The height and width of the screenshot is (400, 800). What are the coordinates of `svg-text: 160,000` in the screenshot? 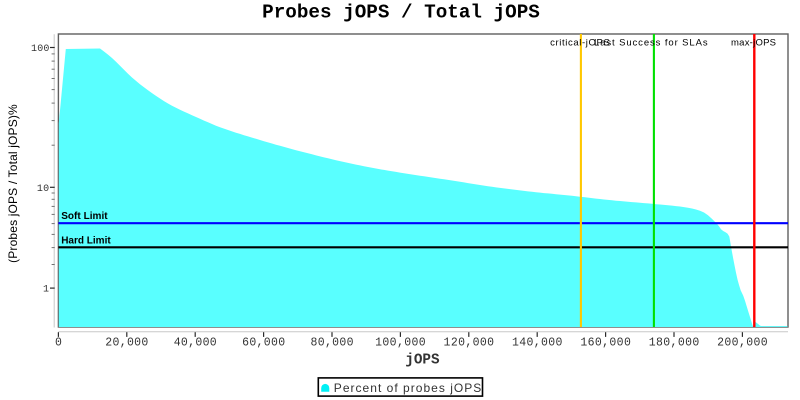 It's located at (605, 342).